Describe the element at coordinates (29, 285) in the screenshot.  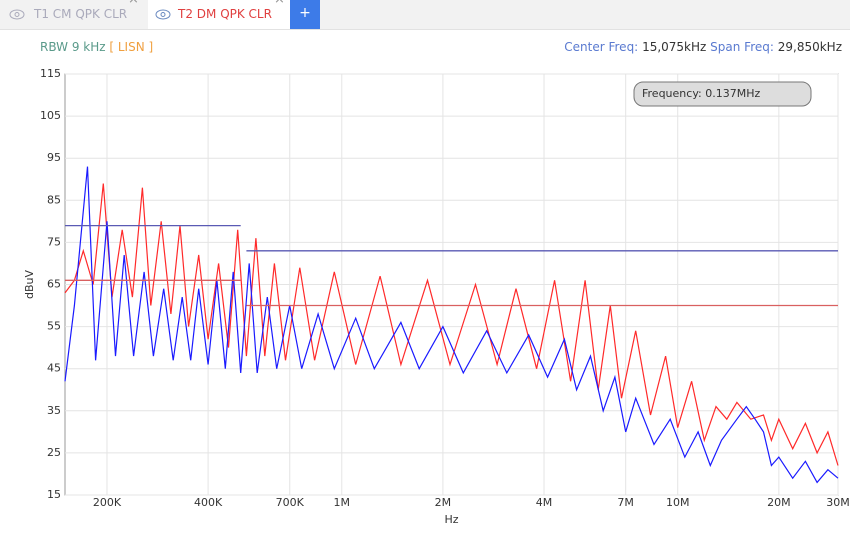
I see `y-axis-label: dBuV` at that location.